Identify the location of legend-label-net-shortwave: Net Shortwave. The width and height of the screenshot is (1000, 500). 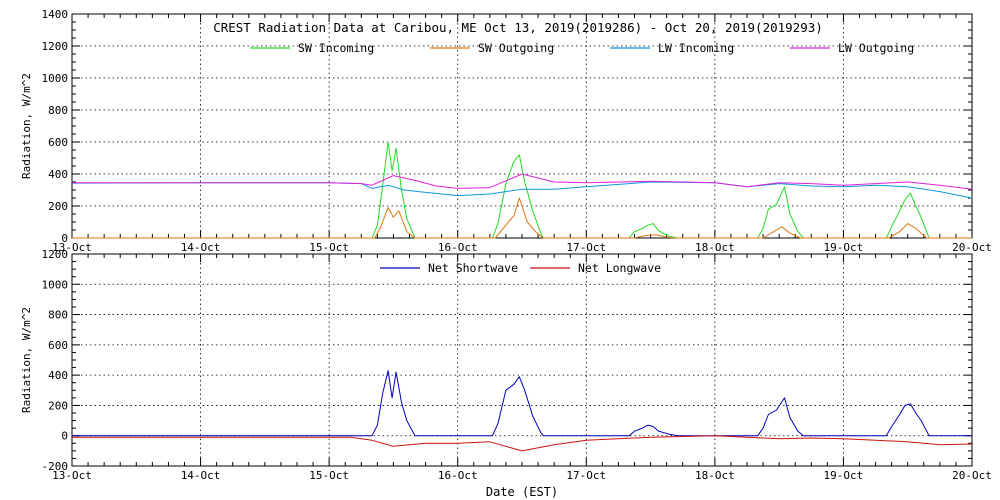
(473, 268).